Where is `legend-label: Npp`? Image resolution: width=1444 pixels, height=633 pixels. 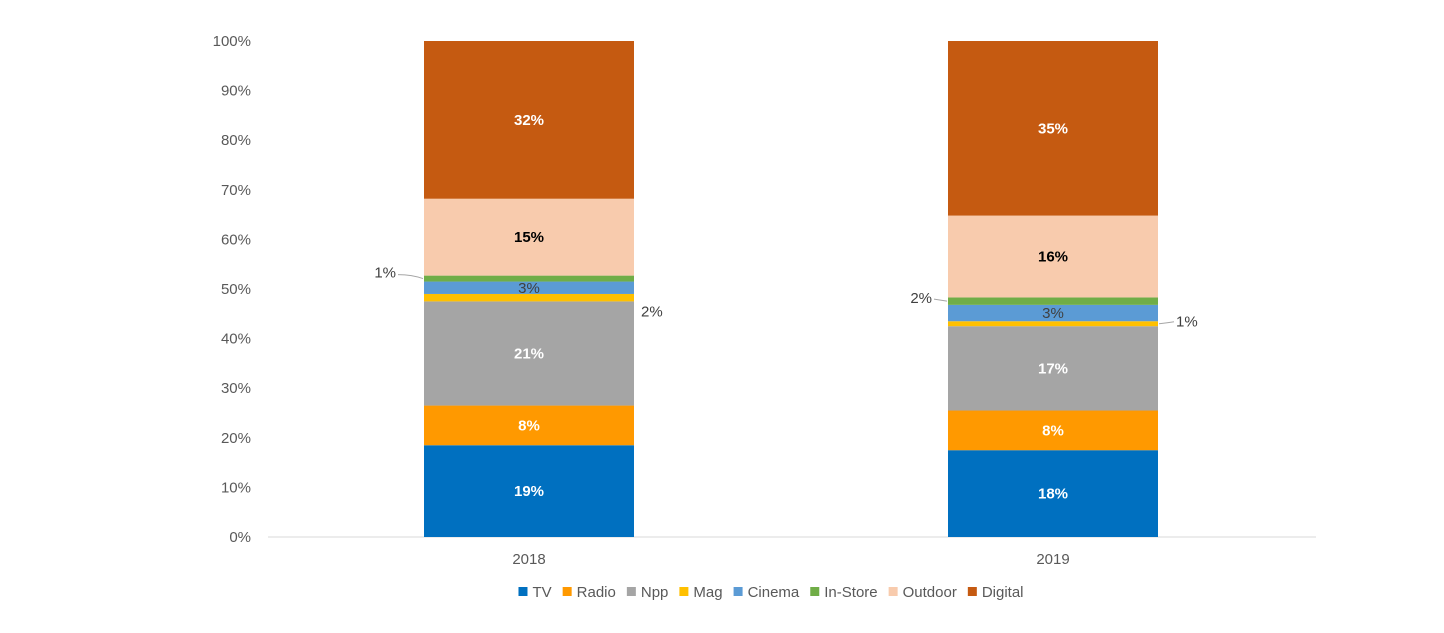 legend-label: Npp is located at coordinates (655, 592).